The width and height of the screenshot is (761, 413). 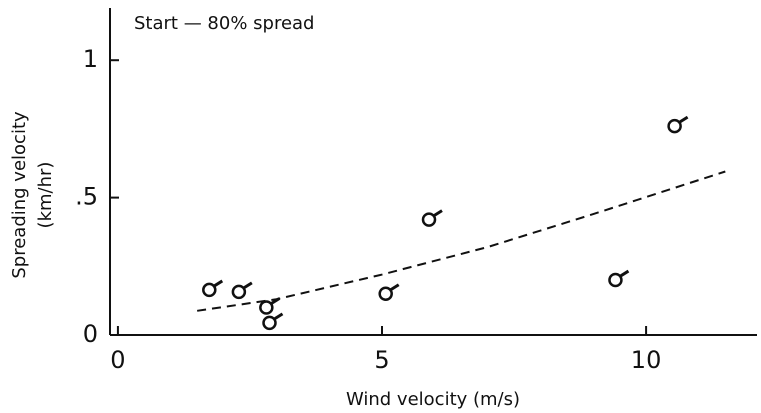 What do you see at coordinates (646, 360) in the screenshot?
I see `x-tick-label: 10` at bounding box center [646, 360].